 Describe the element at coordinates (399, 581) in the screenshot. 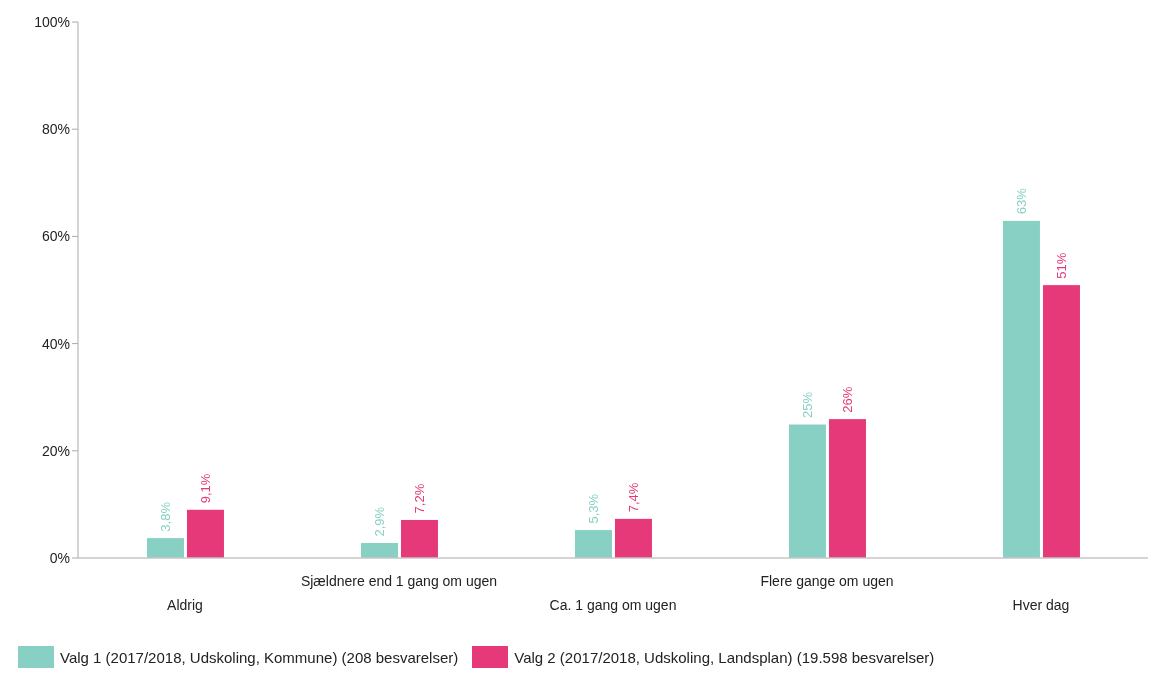

I see `x-tick-label: Sjældnere end 1 gang om ugen` at that location.